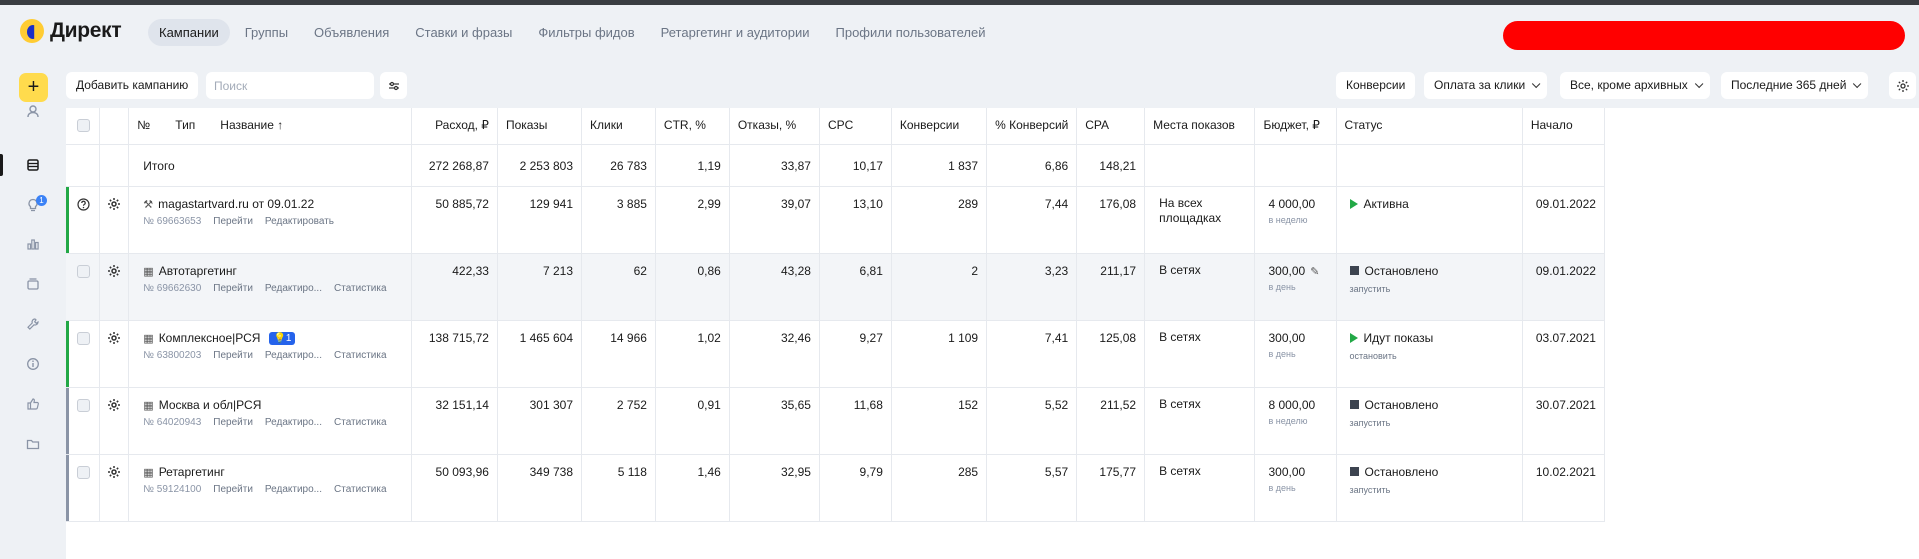 This screenshot has height=559, width=1919. What do you see at coordinates (185, 125) in the screenshot?
I see `header-type: Тип` at bounding box center [185, 125].